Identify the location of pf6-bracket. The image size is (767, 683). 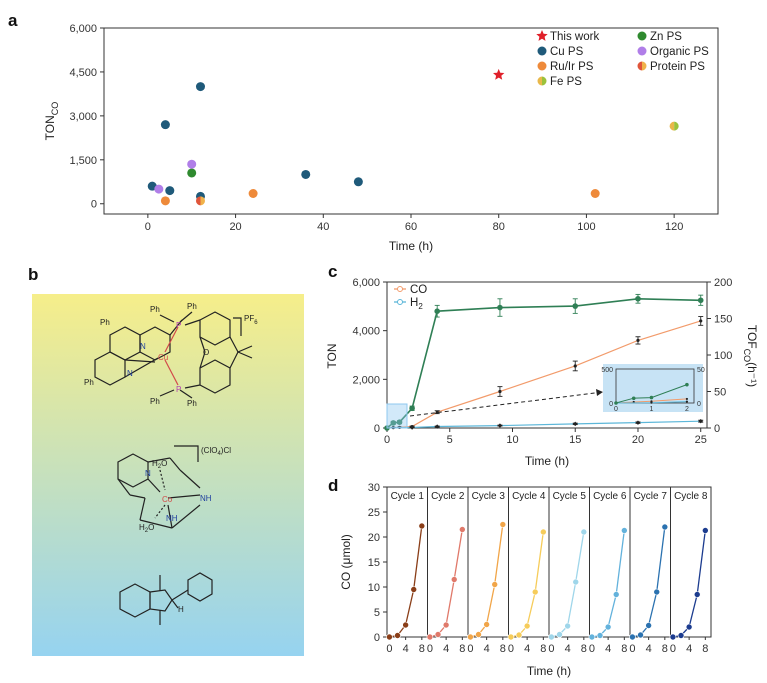
(237, 326).